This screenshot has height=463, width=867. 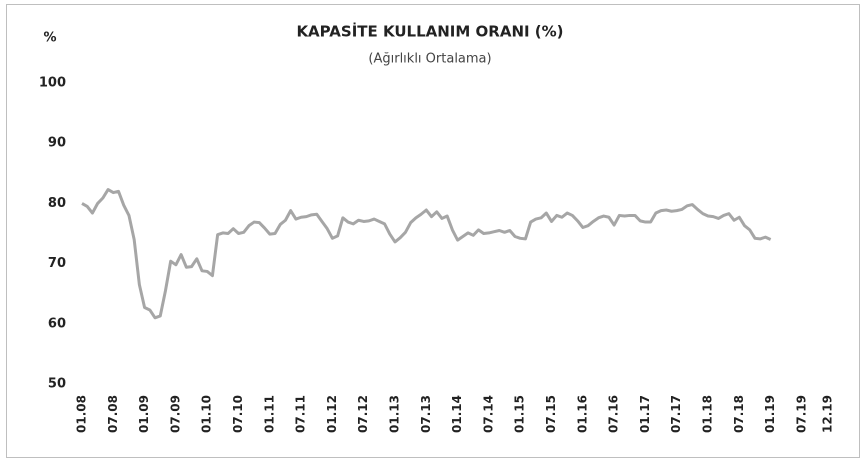 What do you see at coordinates (676, 414) in the screenshot?
I see `x-tick-label: 07.17` at bounding box center [676, 414].